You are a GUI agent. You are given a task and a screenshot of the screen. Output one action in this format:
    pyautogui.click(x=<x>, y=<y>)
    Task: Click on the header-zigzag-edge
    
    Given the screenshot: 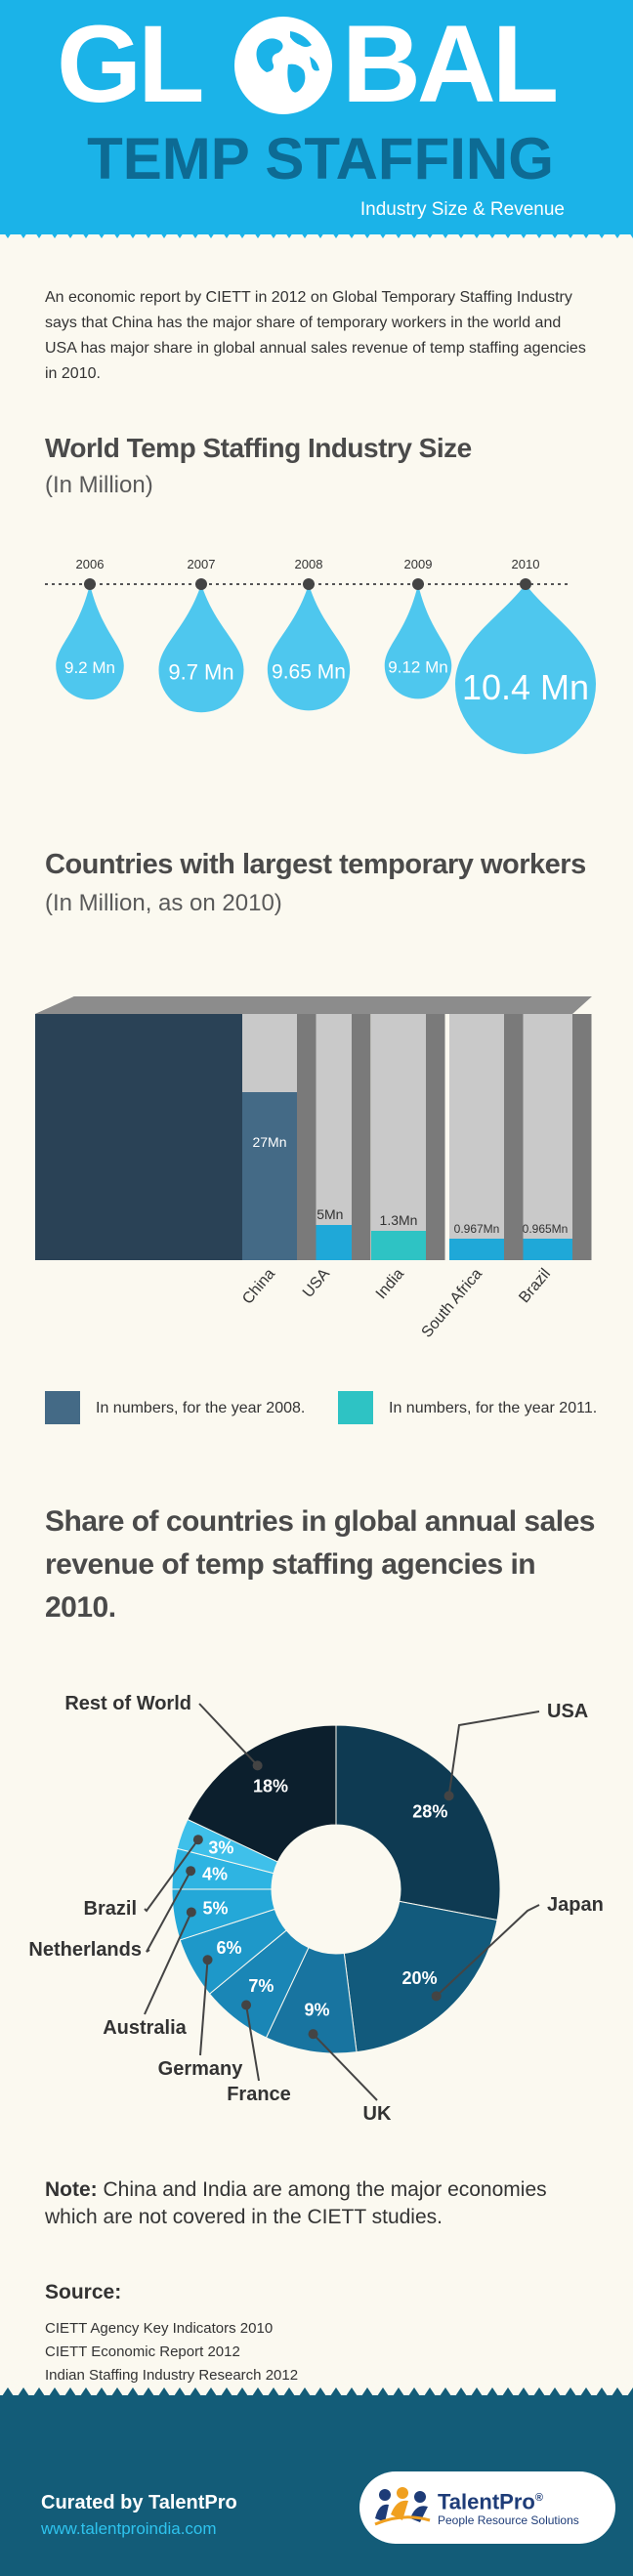 What is the action you would take?
    pyautogui.click(x=316, y=232)
    